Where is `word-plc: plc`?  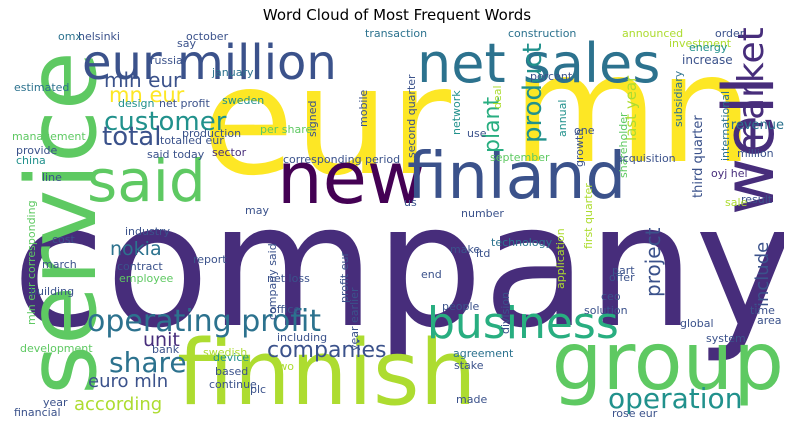
word-plc: plc is located at coordinates (258, 389).